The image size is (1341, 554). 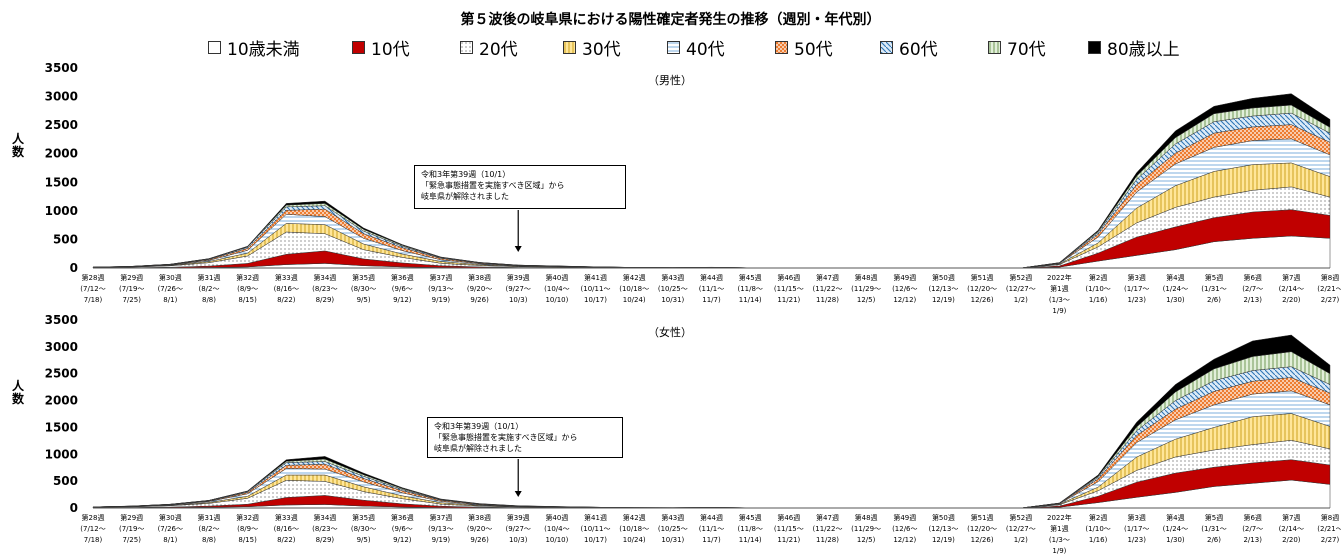 I want to click on legend-item: 30代, so click(x=592, y=48).